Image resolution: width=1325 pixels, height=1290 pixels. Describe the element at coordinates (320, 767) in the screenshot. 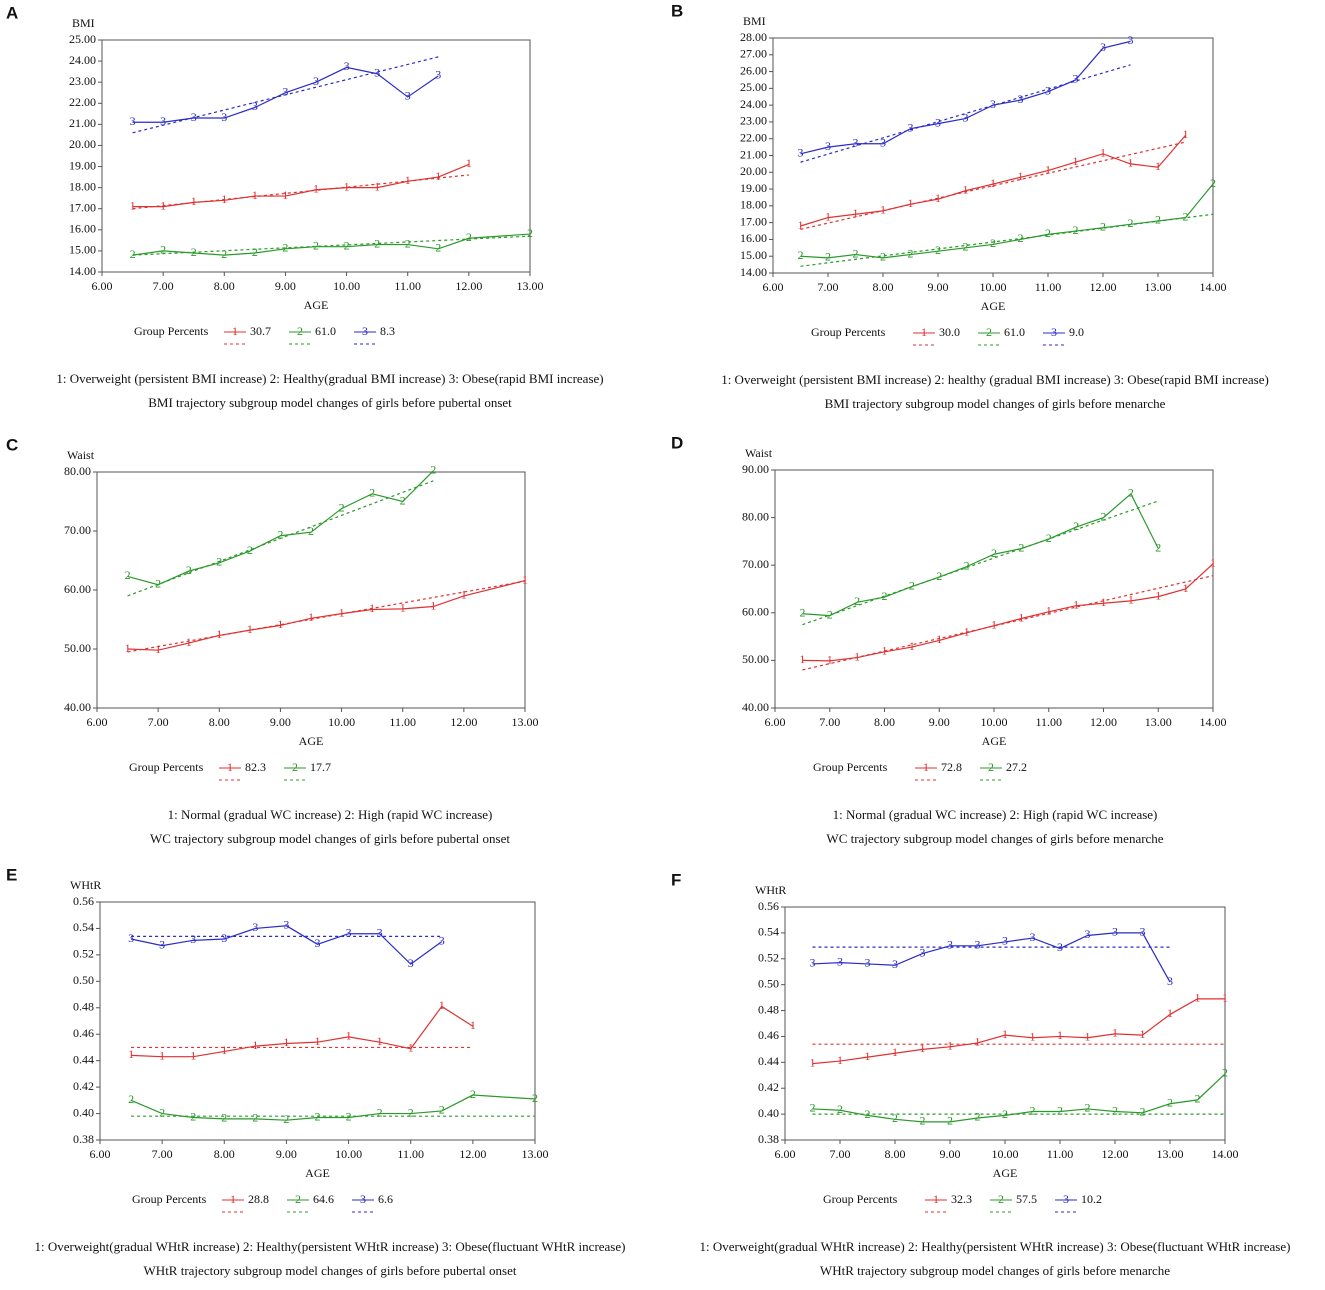

I see `legend-label: 17.7` at that location.